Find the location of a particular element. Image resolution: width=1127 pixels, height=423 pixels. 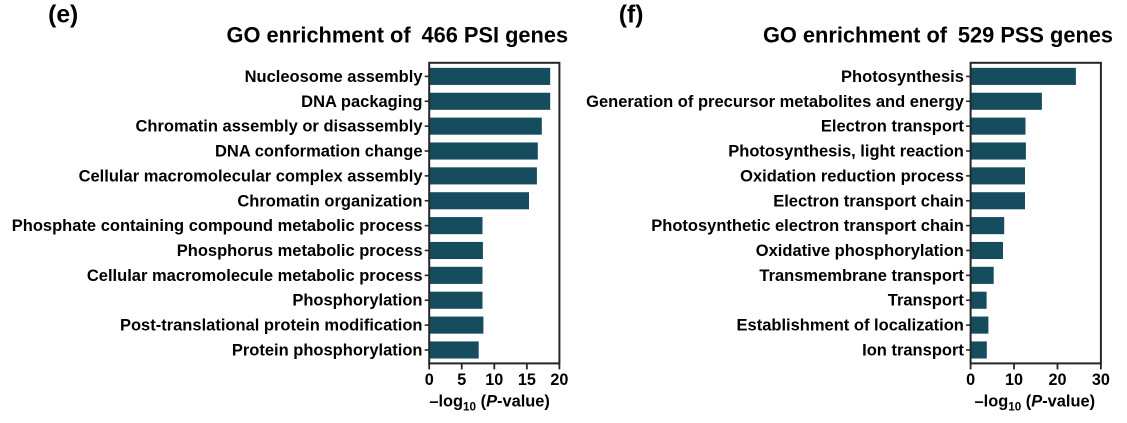

svg-text: GO enrichment of 529 PSS genes is located at coordinates (938, 34).